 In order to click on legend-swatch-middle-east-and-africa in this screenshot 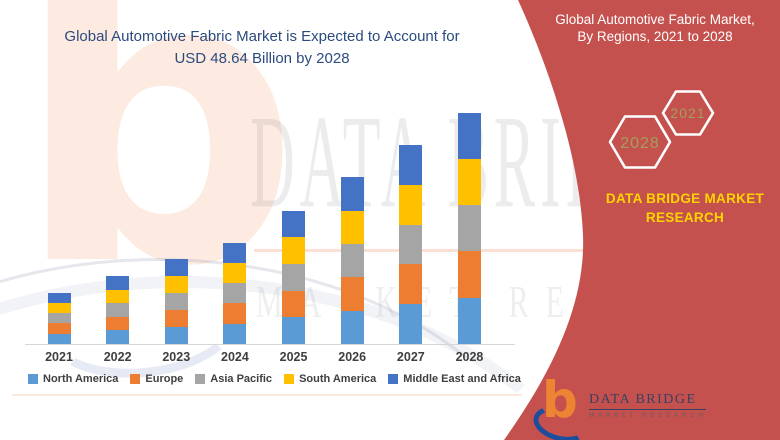, I will do `click(393, 379)`.